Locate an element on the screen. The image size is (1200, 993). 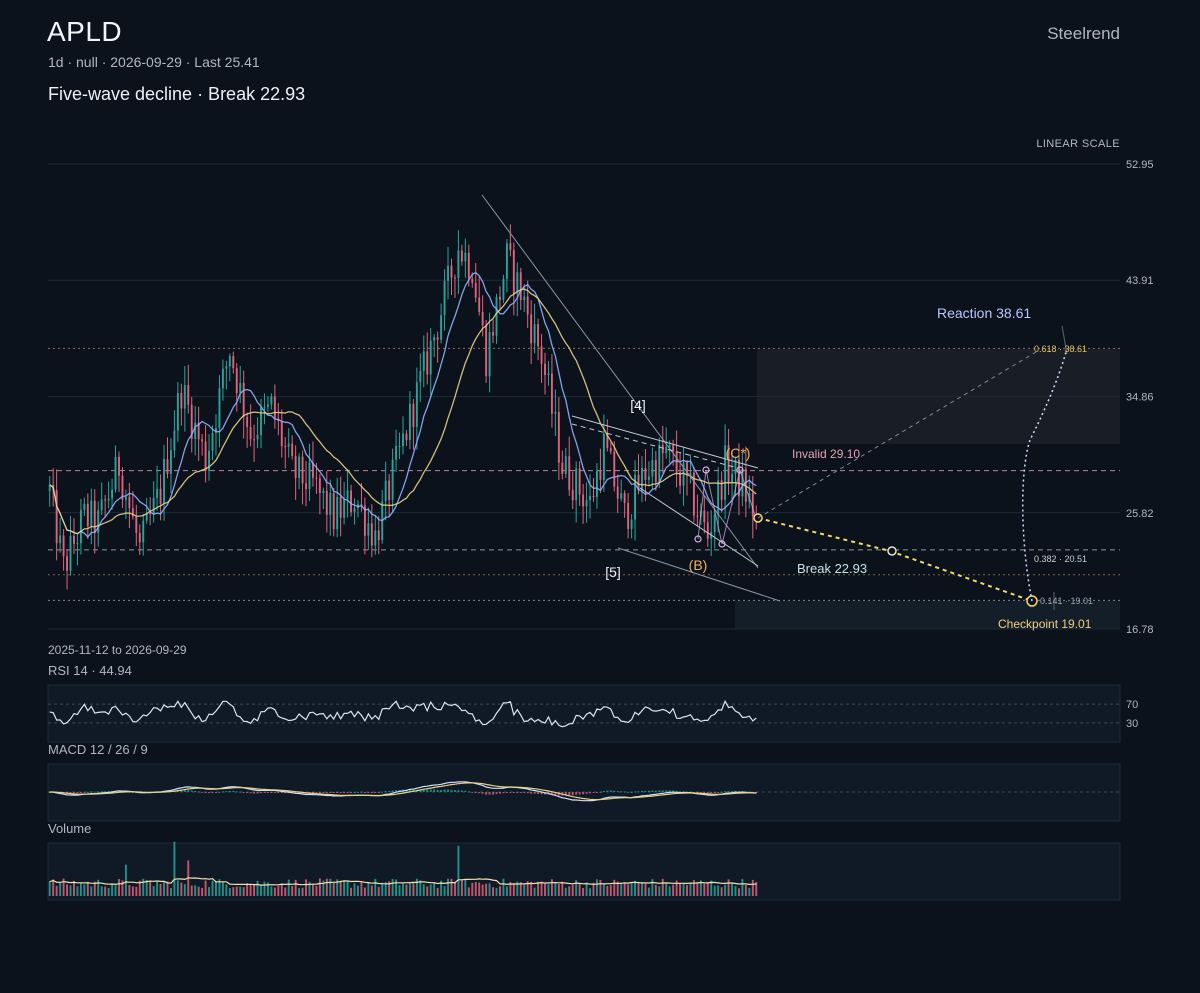
checkpoint-label: Checkpoint 19.01 is located at coordinates (1045, 624).